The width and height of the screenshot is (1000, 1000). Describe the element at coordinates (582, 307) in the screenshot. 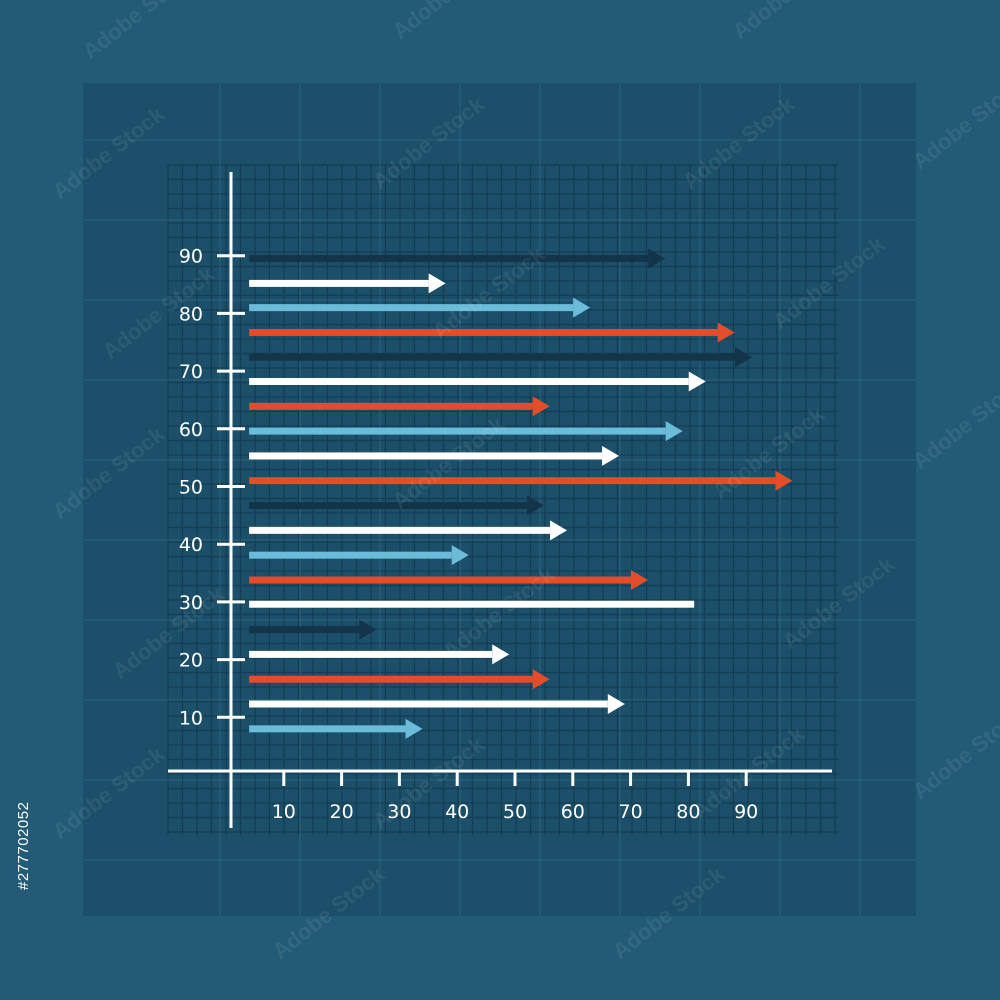

I see `bar-3-arrowhead` at that location.